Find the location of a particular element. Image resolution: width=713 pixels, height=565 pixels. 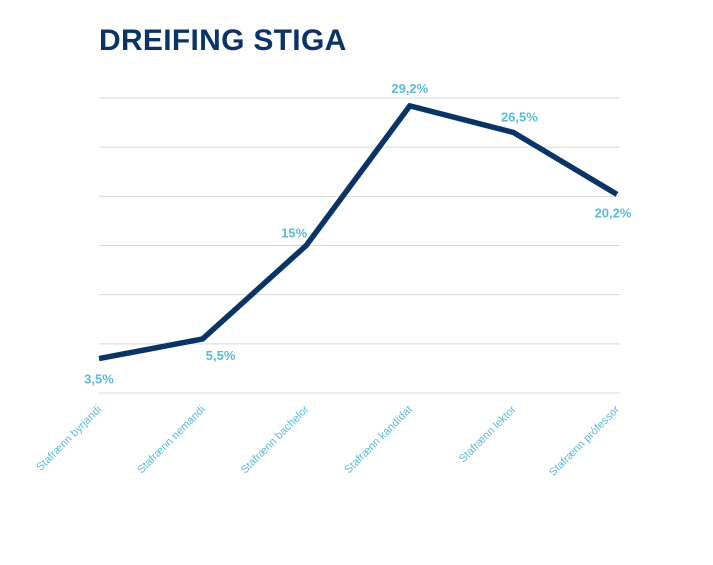

x-tick-label: Stafrænn kandídat is located at coordinates (378, 440).